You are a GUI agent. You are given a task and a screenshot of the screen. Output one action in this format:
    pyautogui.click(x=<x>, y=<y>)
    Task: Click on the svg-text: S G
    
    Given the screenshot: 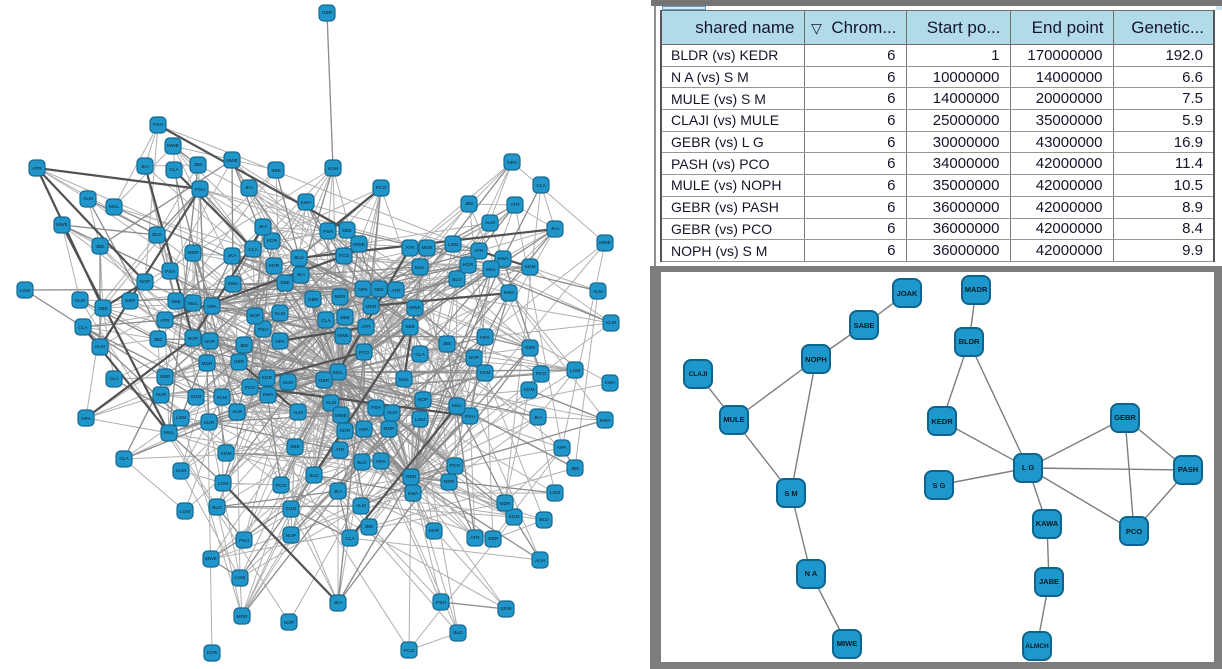 What is the action you would take?
    pyautogui.click(x=939, y=485)
    